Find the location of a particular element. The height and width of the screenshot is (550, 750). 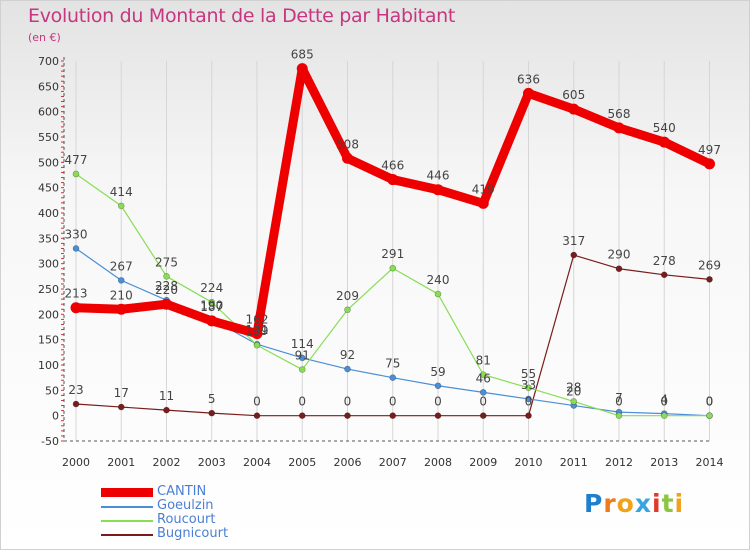

logo-letter: o is located at coordinates (625, 503).